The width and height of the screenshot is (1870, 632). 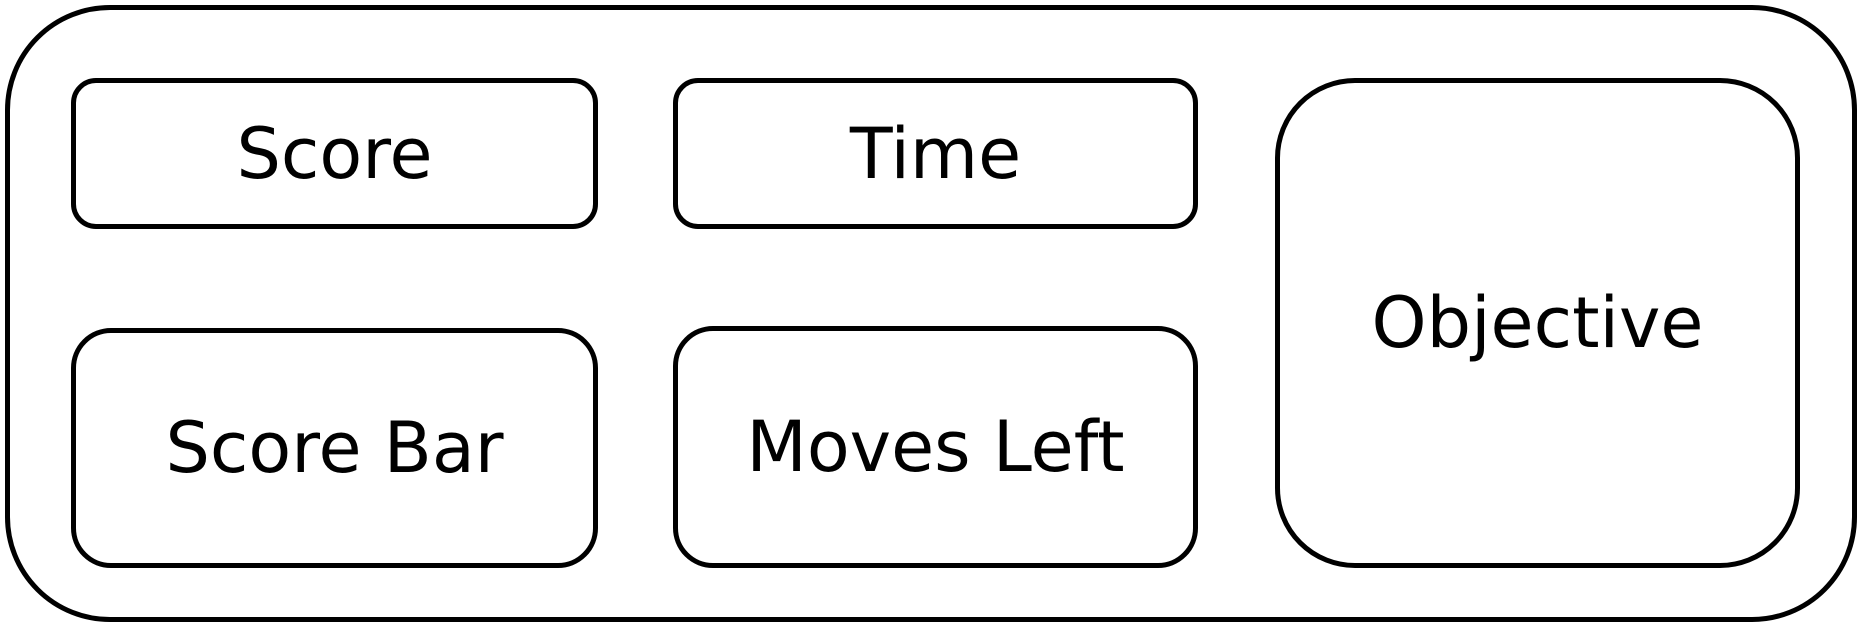 I want to click on score-bar-label: Score Bar, so click(x=334, y=448).